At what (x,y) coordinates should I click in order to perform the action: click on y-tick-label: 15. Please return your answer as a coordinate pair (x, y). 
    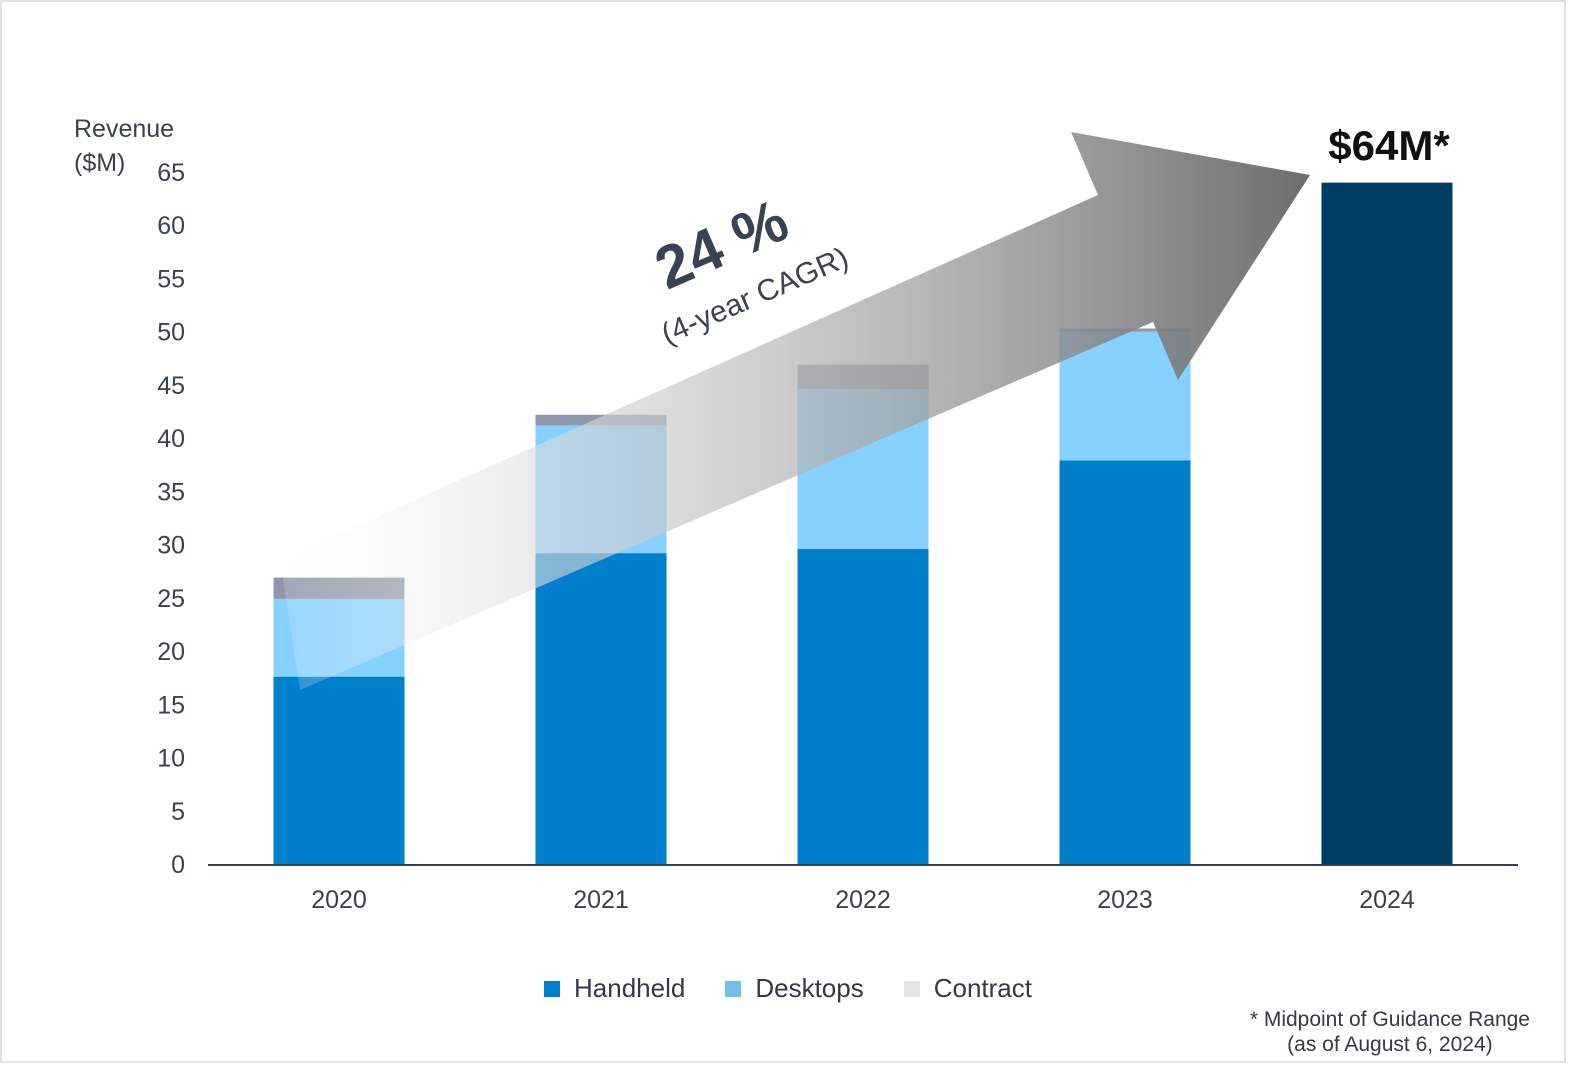
    Looking at the image, I should click on (171, 705).